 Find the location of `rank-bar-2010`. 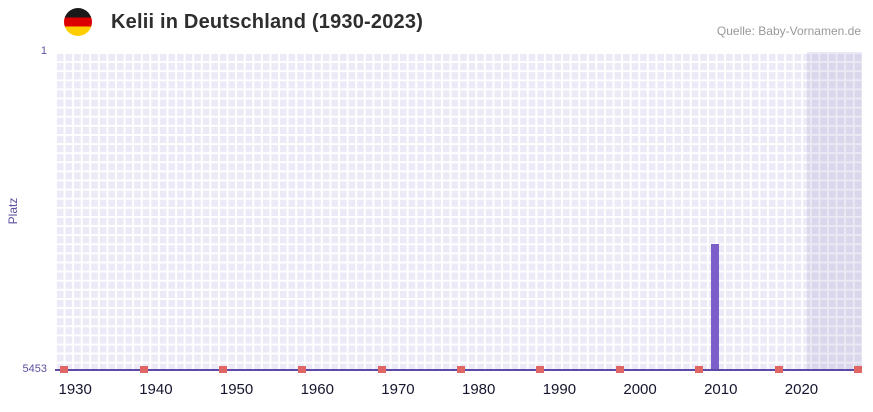

rank-bar-2010 is located at coordinates (715, 306).